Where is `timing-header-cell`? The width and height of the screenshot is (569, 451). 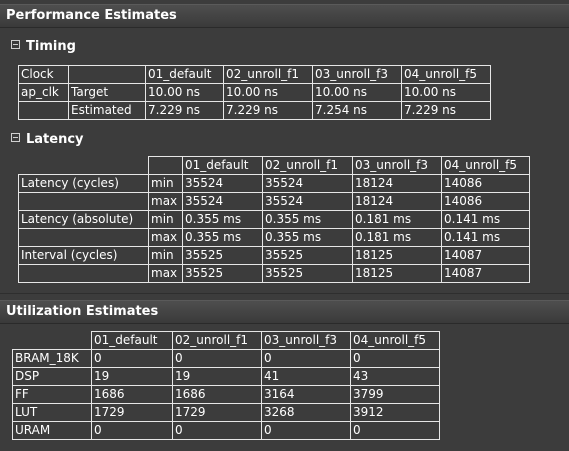 timing-header-cell is located at coordinates (107, 74).